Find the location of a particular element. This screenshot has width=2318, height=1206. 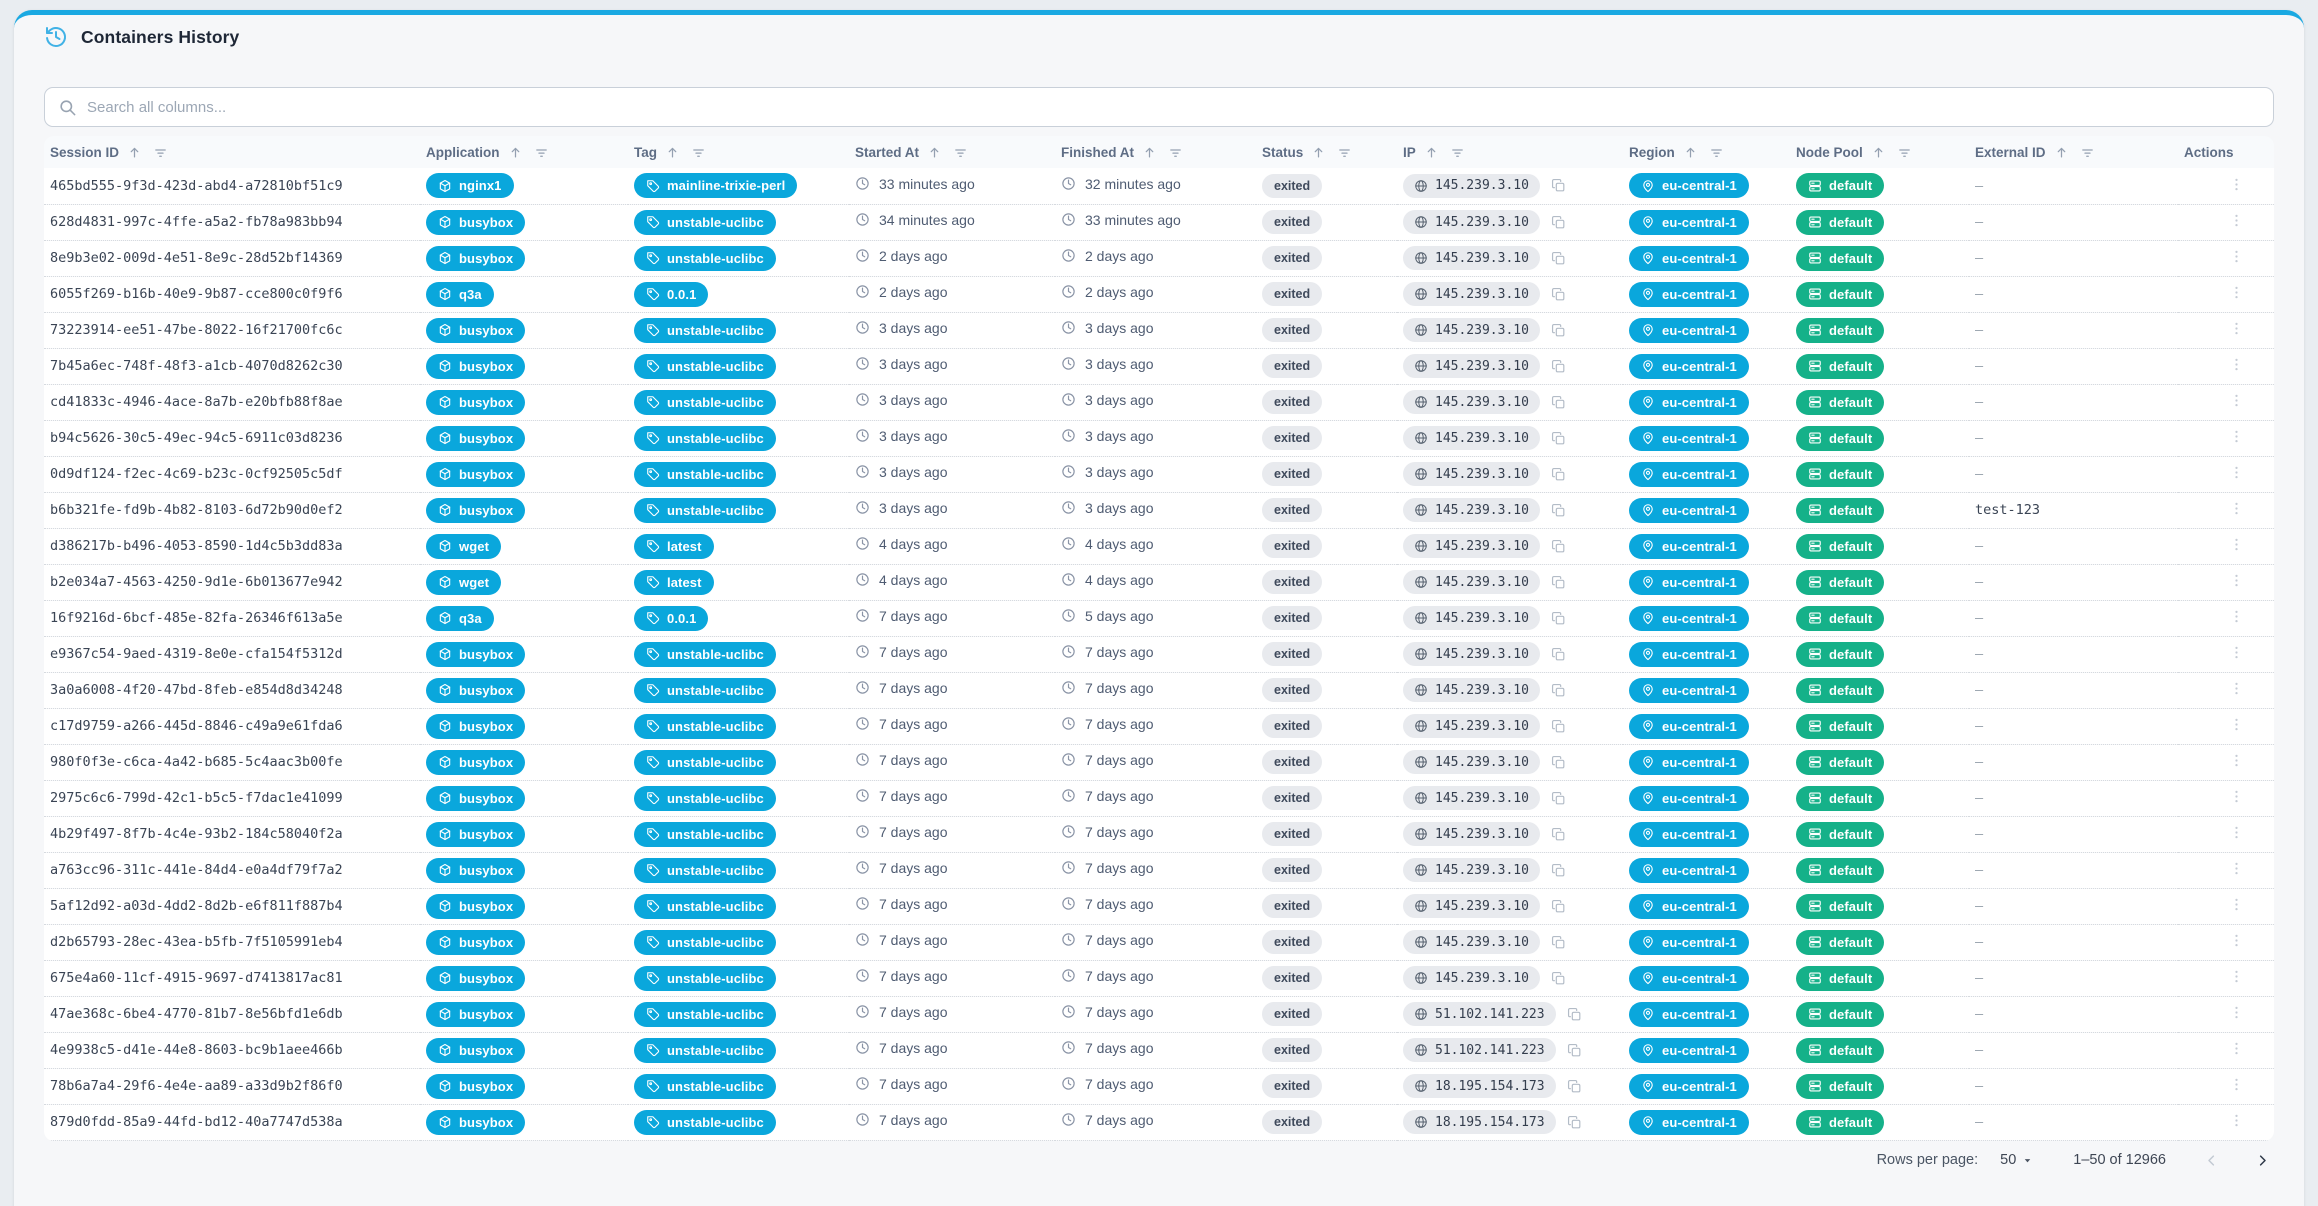

column-header-ip: IP is located at coordinates (1510, 152).